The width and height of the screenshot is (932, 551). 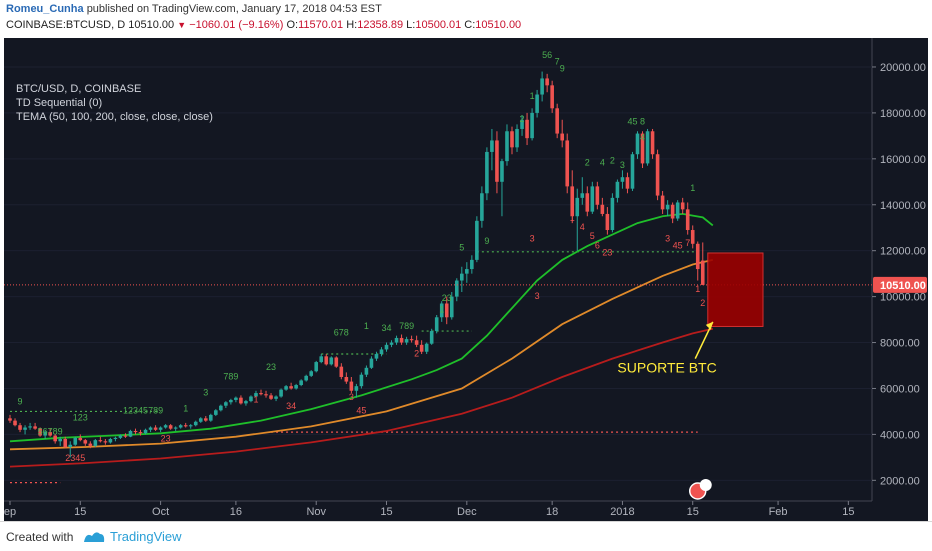 I want to click on event-badge-icon, so click(x=705, y=485).